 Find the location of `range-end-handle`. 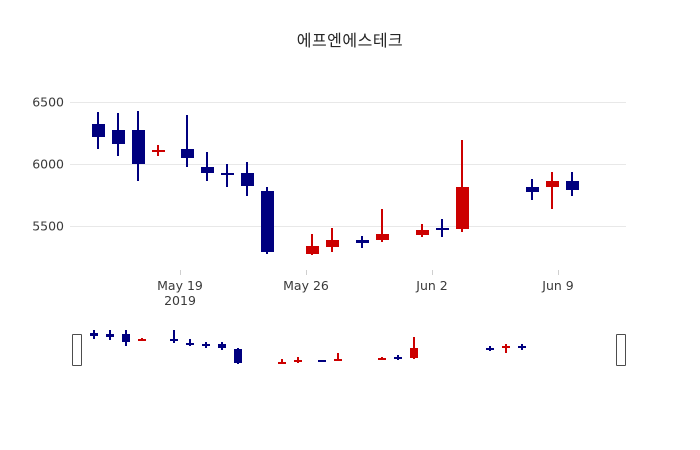

range-end-handle is located at coordinates (621, 350).